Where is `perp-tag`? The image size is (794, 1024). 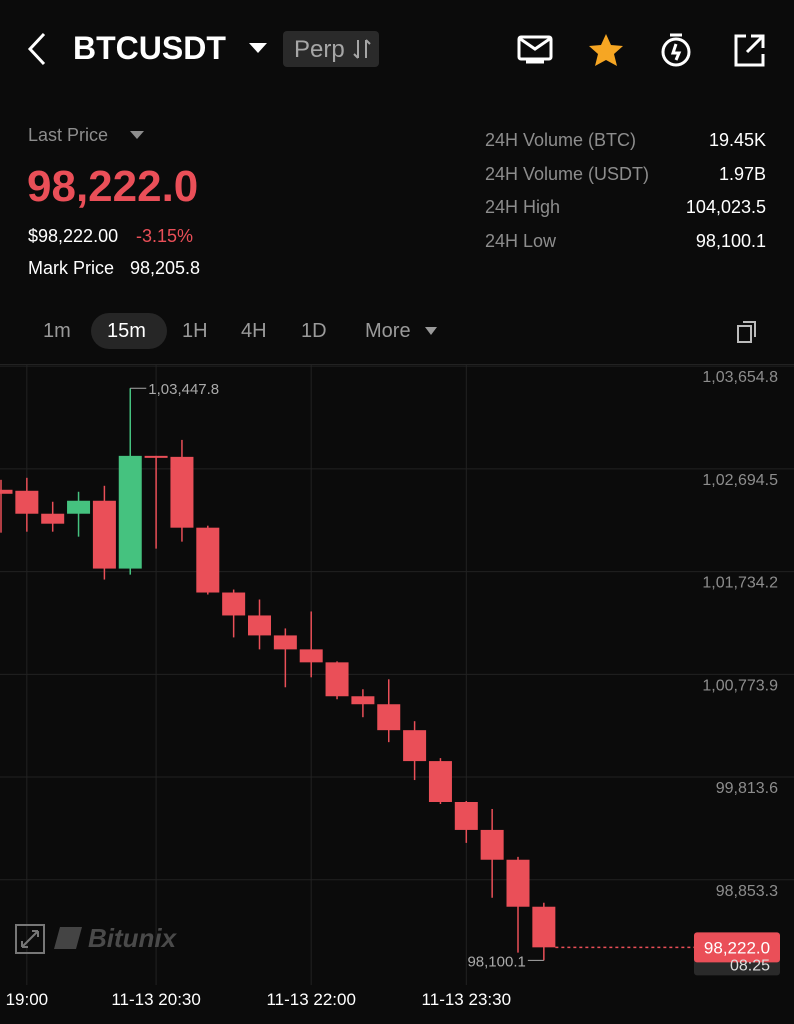 perp-tag is located at coordinates (331, 49).